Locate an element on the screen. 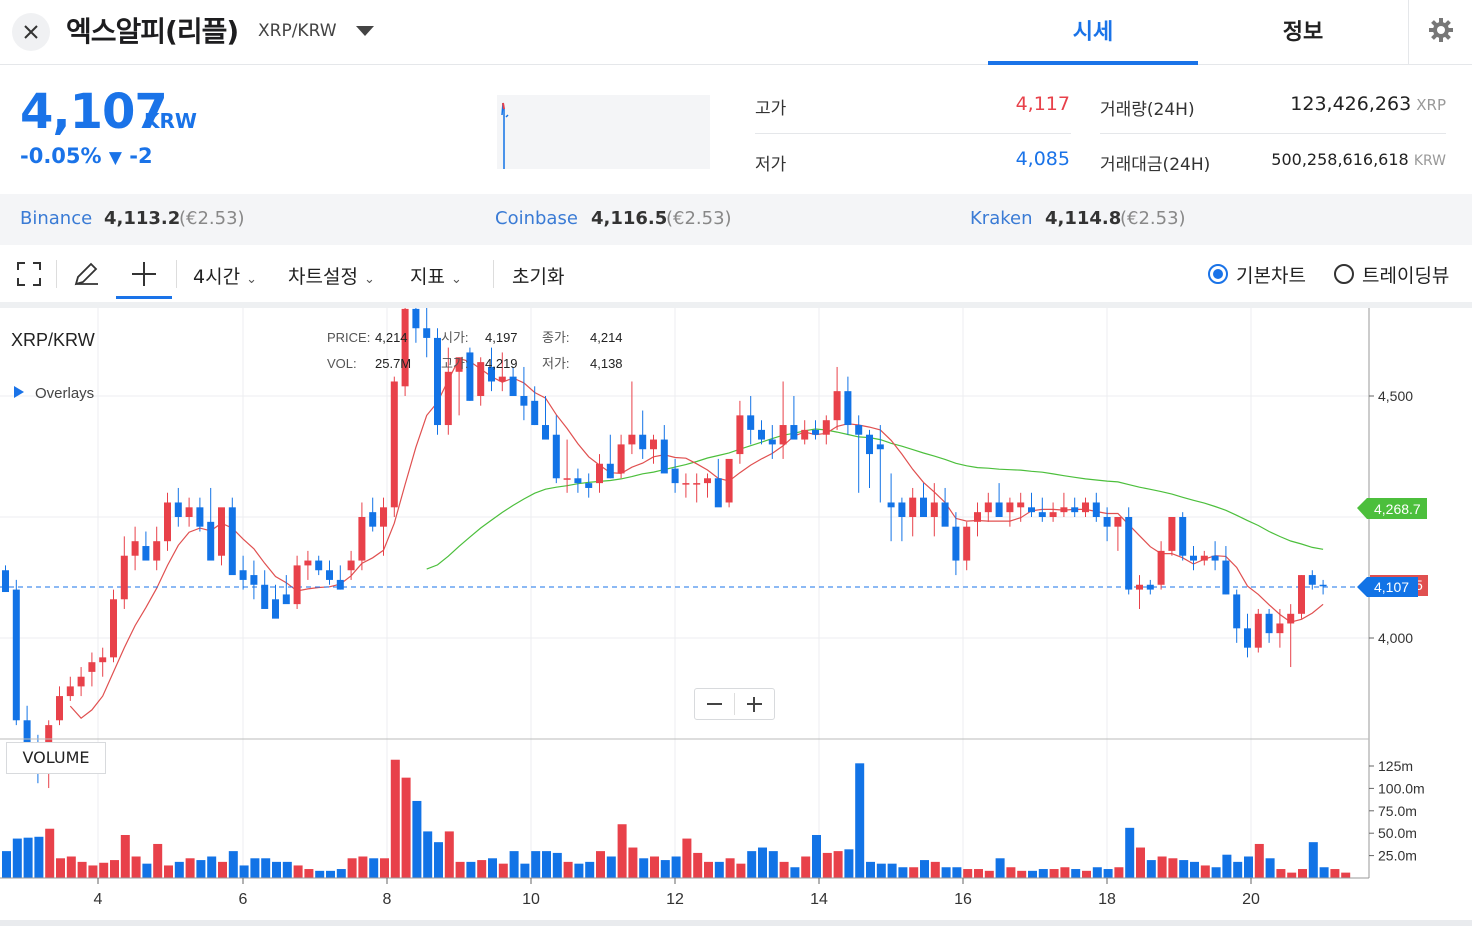  pencil-icon is located at coordinates (86, 274).